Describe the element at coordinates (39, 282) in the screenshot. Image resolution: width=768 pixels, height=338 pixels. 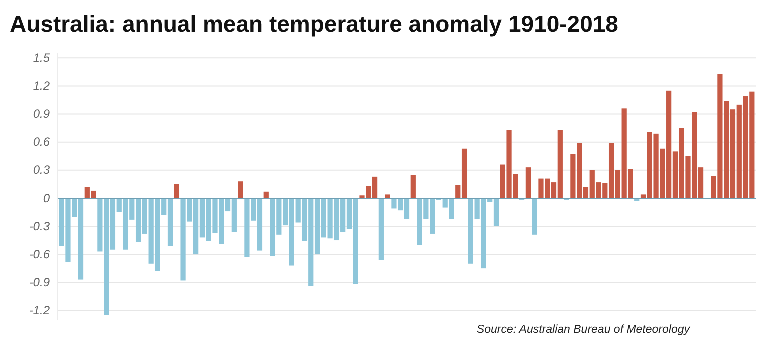
I see `y-tick-label: -0.9` at that location.